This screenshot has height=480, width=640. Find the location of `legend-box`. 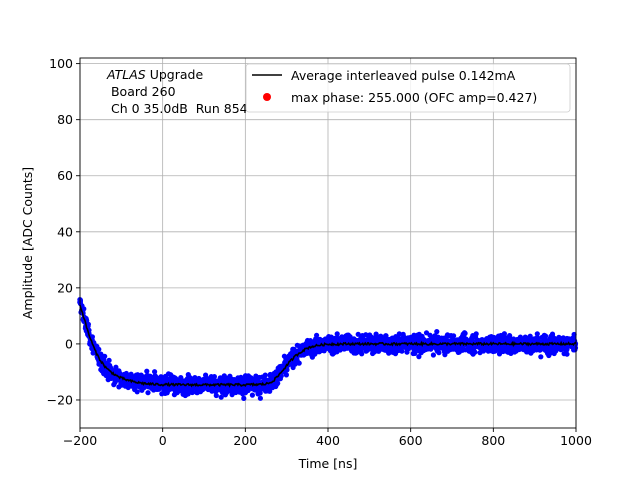

legend-box is located at coordinates (408, 88).